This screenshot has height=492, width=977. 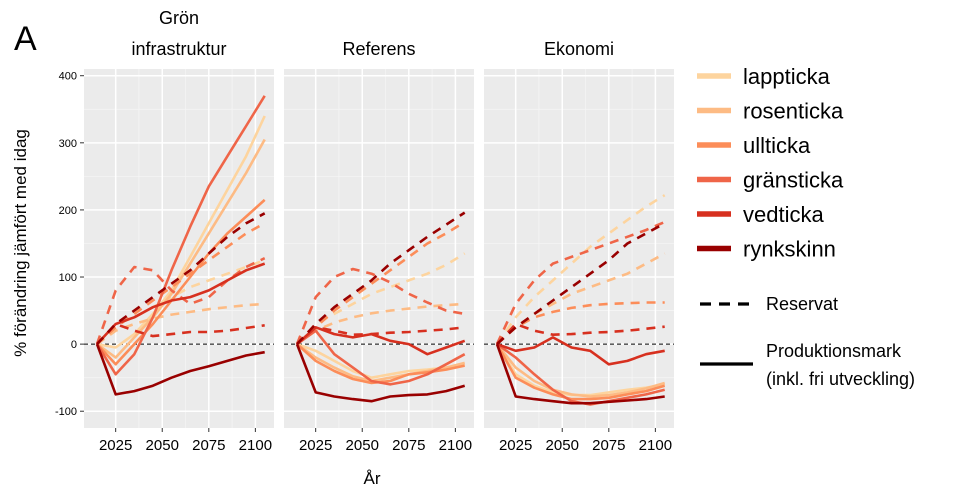 I want to click on series-line-rosenticka-dashed, so click(x=380, y=324).